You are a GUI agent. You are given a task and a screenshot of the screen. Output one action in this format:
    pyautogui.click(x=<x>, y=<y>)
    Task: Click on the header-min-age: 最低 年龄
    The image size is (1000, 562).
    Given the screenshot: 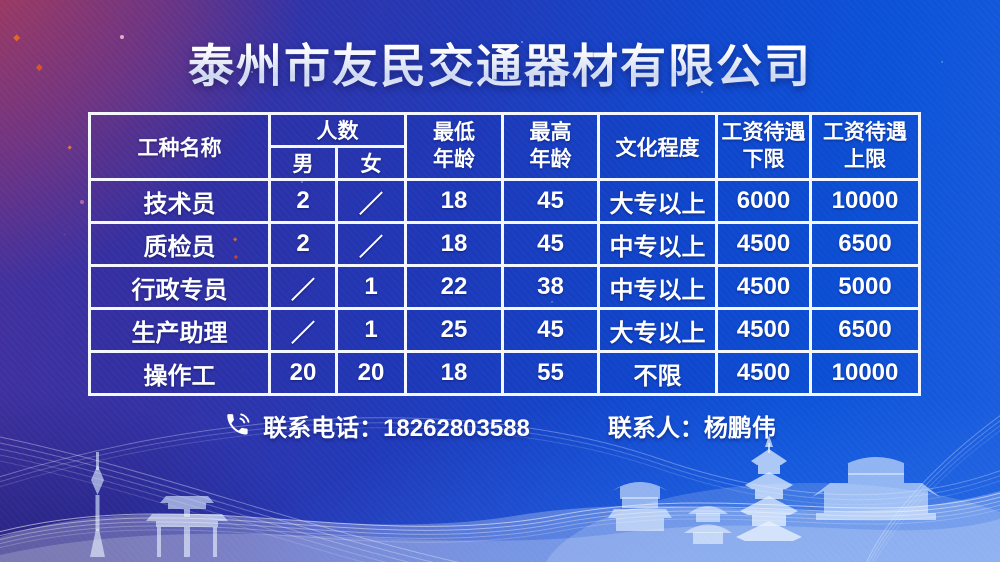 What is the action you would take?
    pyautogui.click(x=454, y=146)
    